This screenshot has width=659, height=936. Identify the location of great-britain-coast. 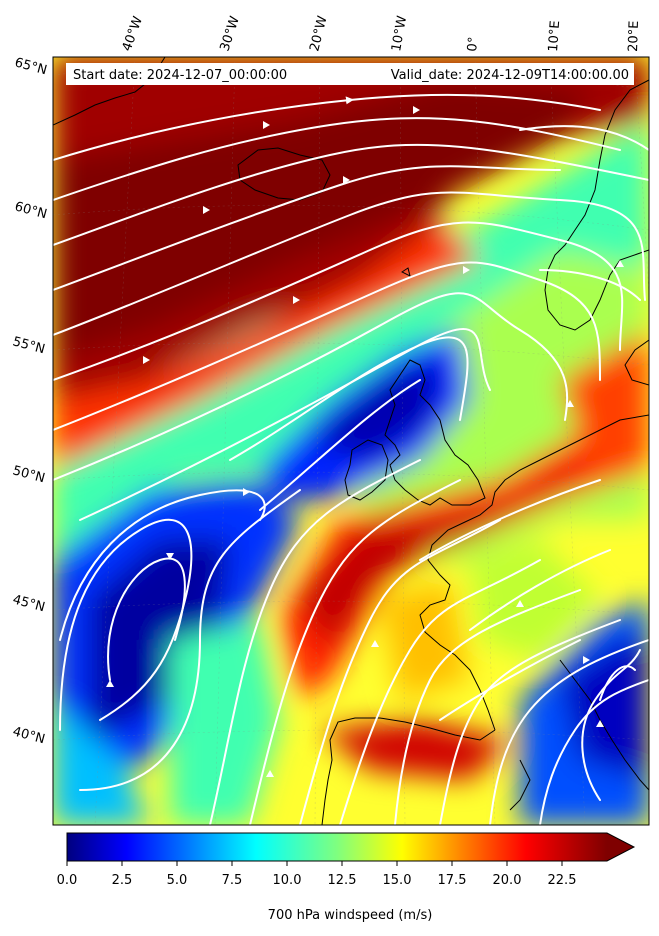
(435, 432).